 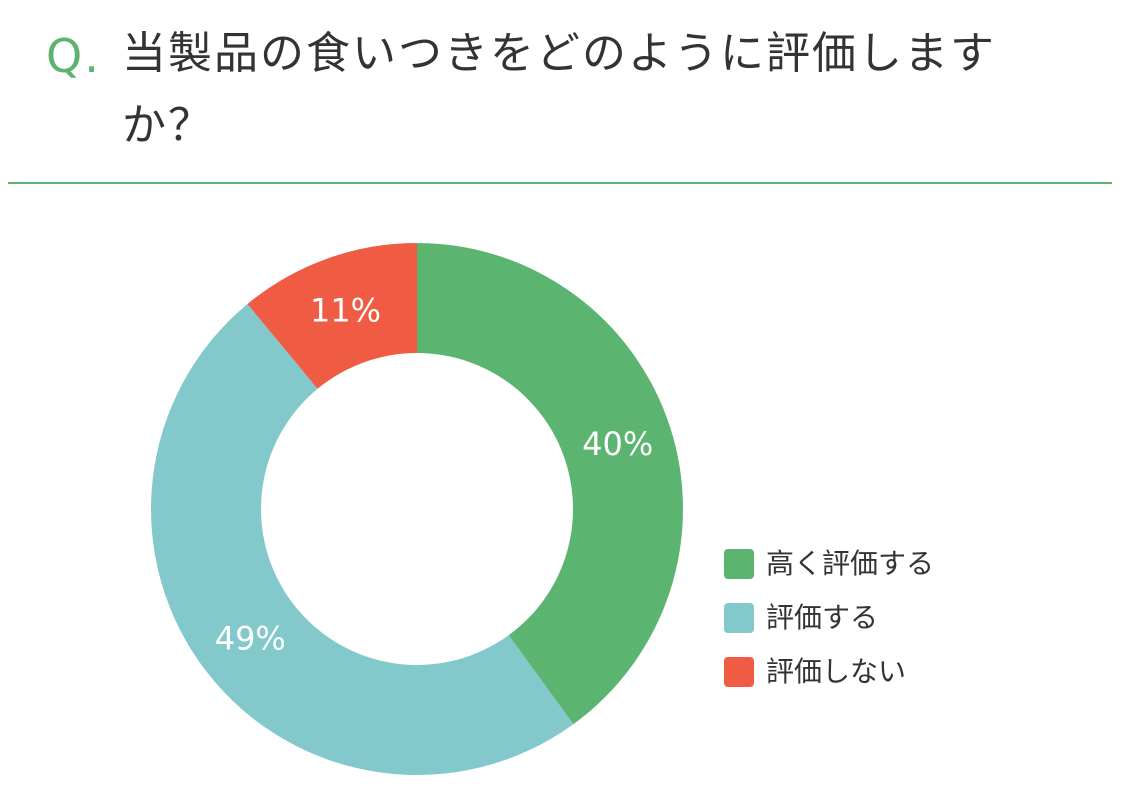 I want to click on legend-item-mid: 評価する, so click(x=829, y=618).